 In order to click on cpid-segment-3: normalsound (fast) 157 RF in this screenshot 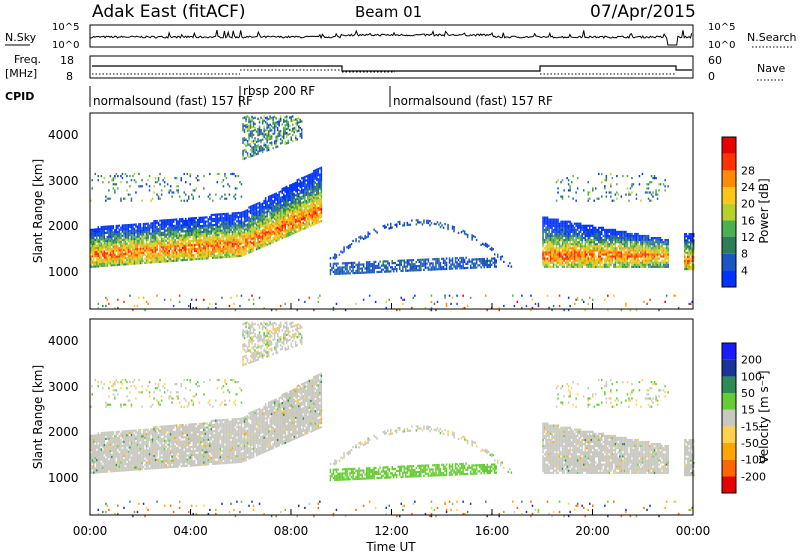, I will do `click(473, 101)`.